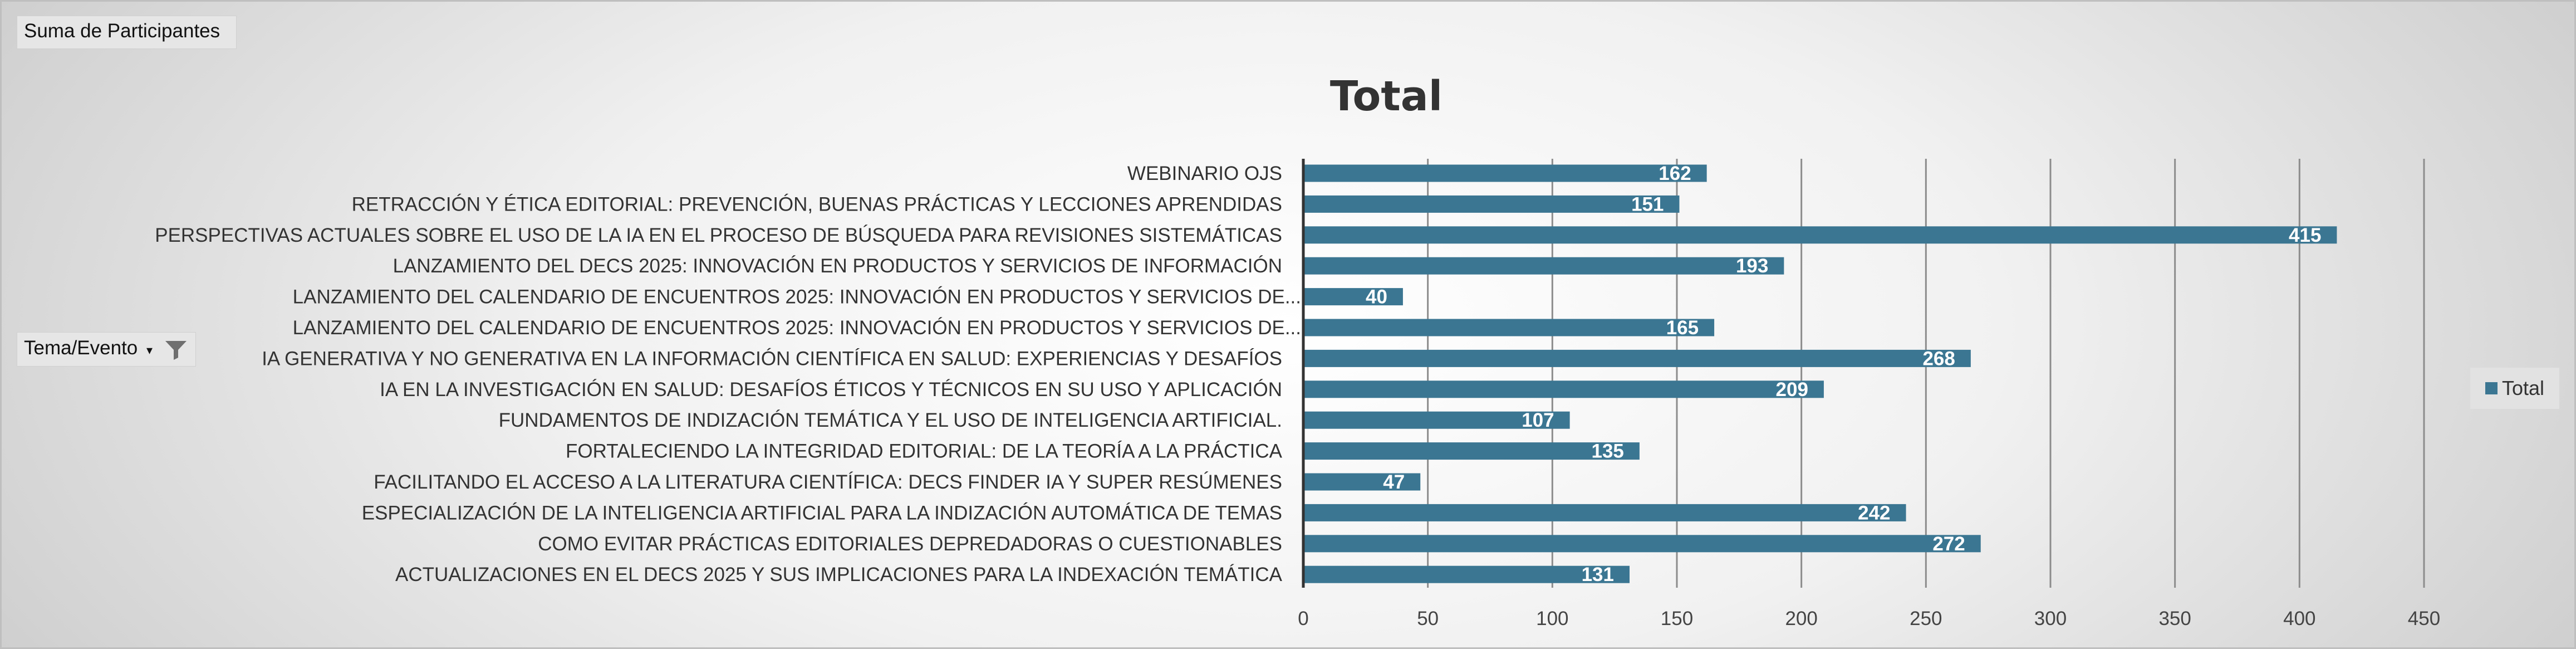 Image resolution: width=2576 pixels, height=649 pixels. Describe the element at coordinates (1752, 266) in the screenshot. I see `data-label: 193` at that location.